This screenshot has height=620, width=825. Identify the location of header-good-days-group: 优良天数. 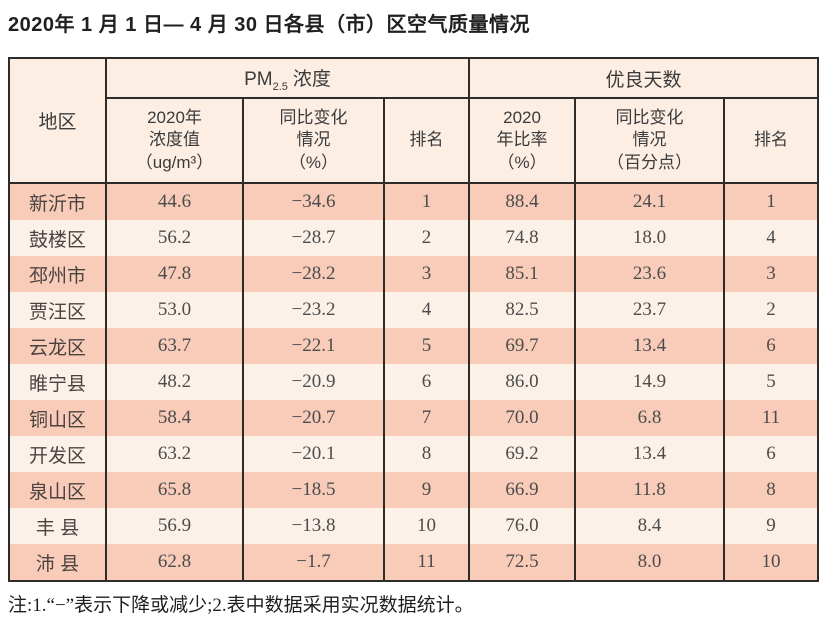
(644, 78).